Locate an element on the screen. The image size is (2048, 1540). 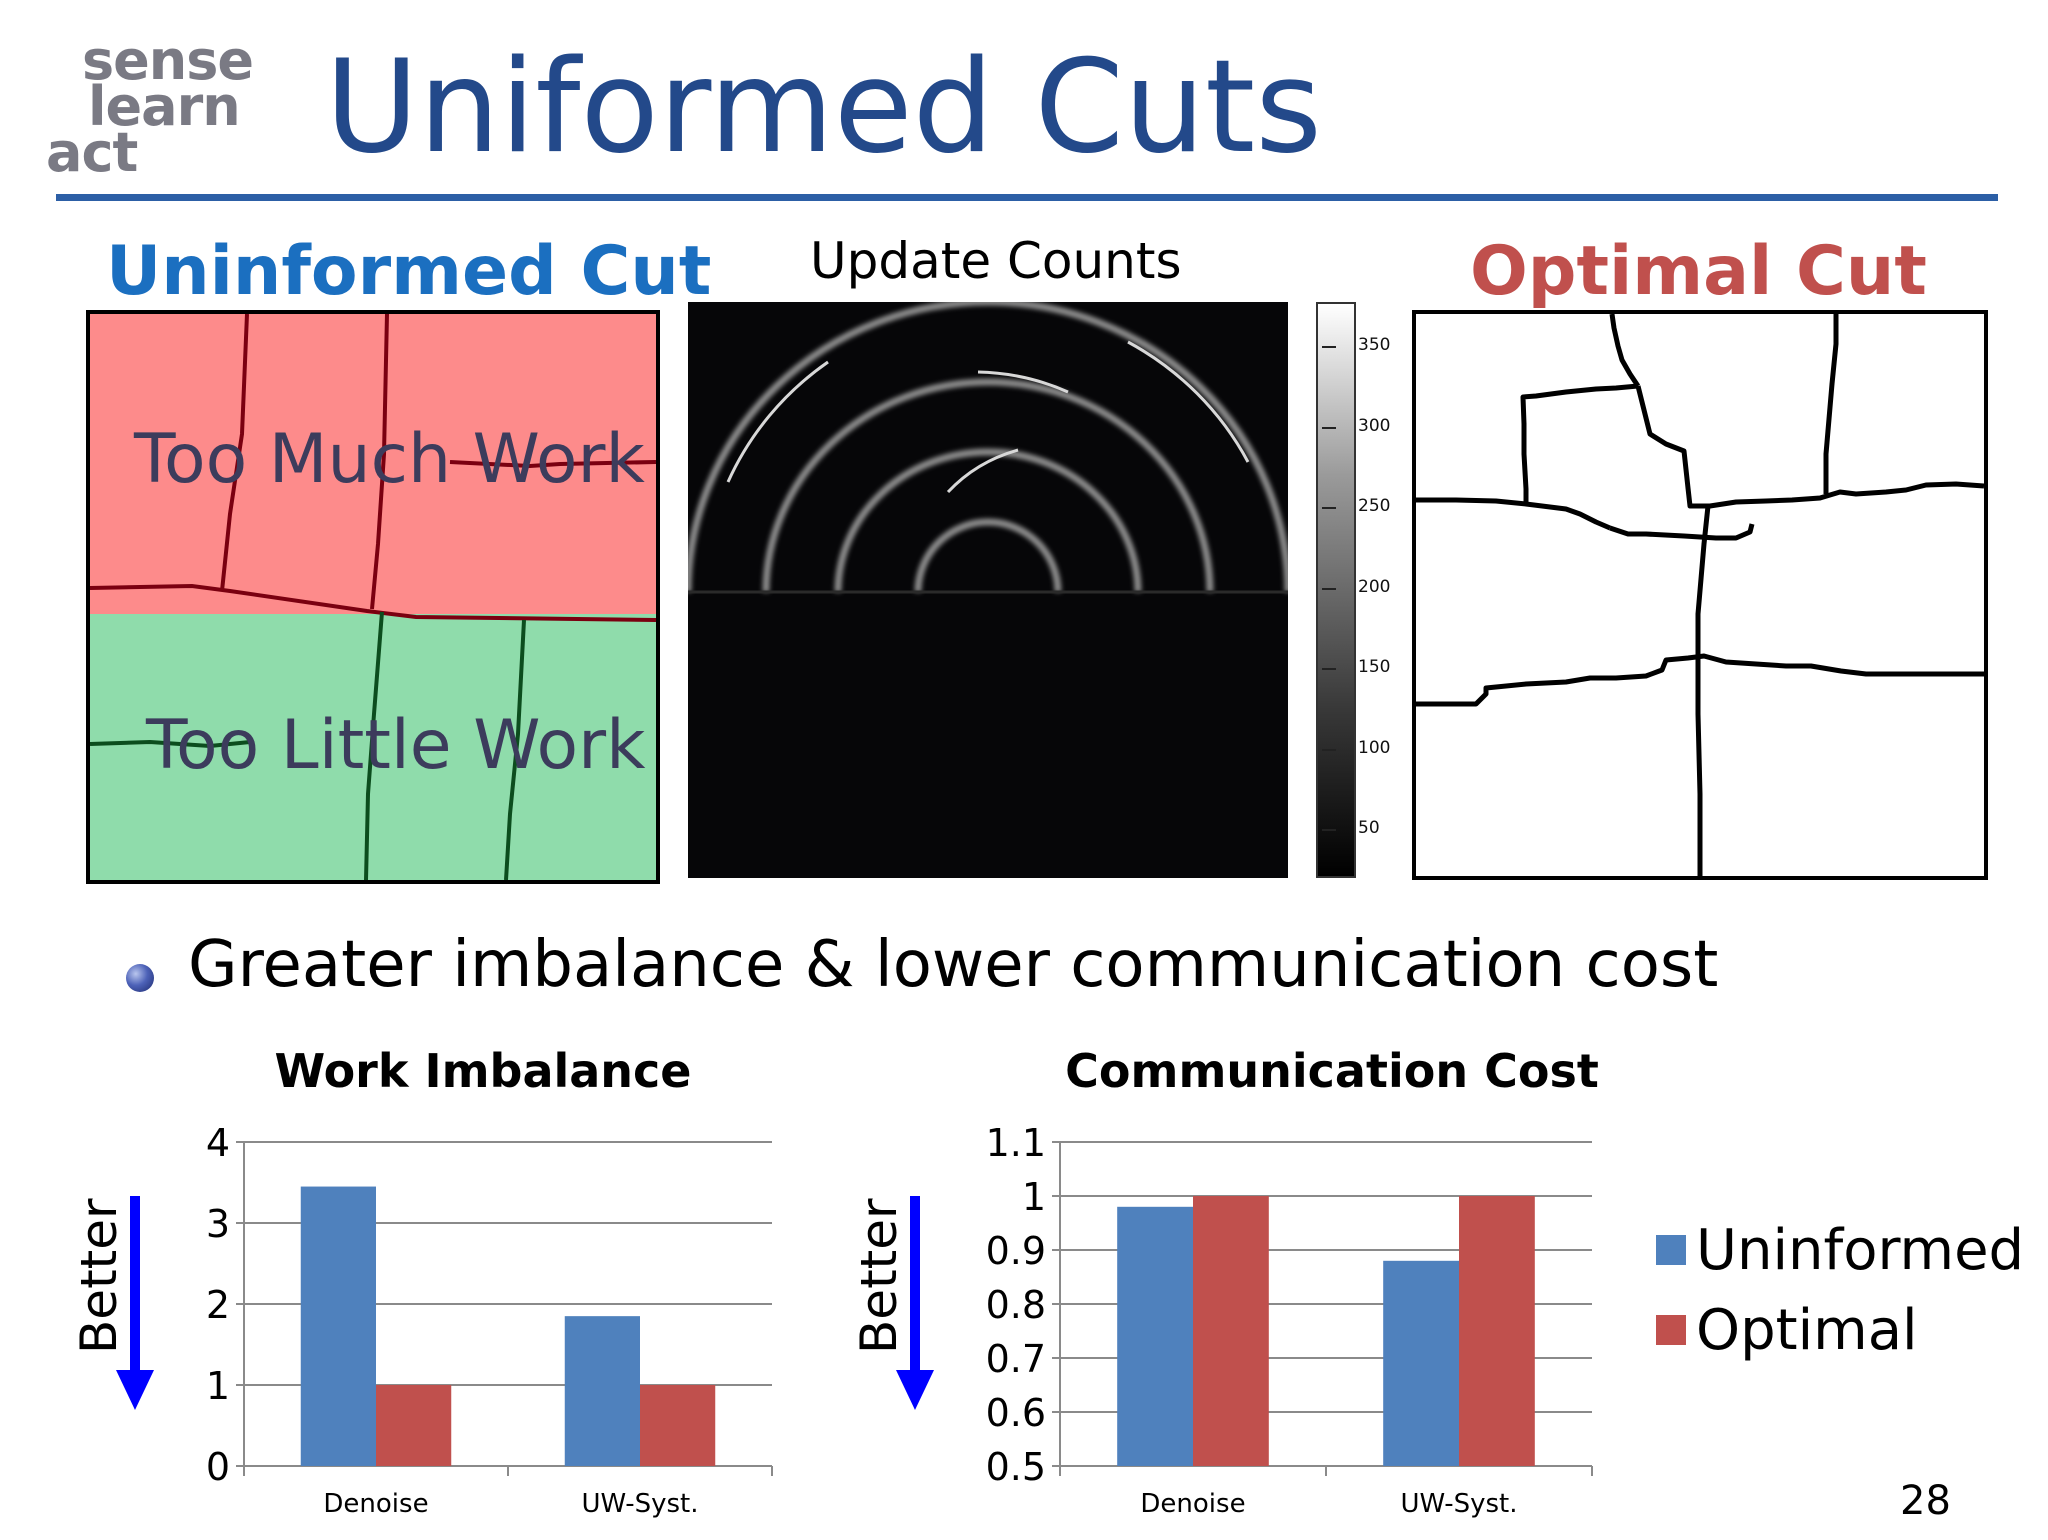
y-tick-label: 0.8 is located at coordinates (1016, 1305).